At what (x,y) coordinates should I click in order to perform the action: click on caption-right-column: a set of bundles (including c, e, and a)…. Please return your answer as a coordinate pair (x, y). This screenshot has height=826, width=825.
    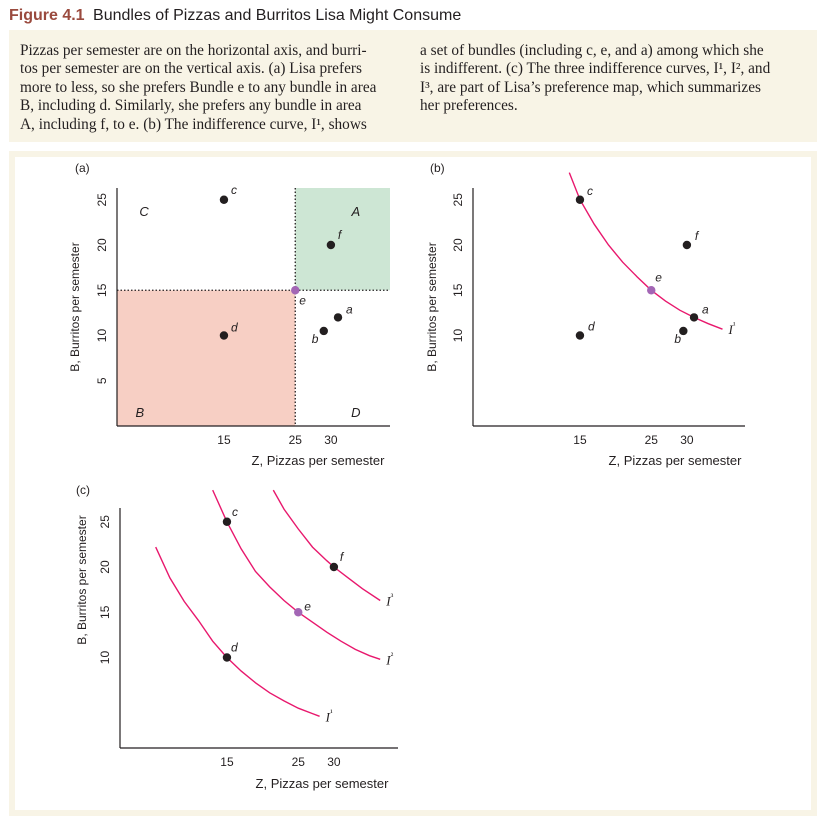
    Looking at the image, I should click on (611, 79).